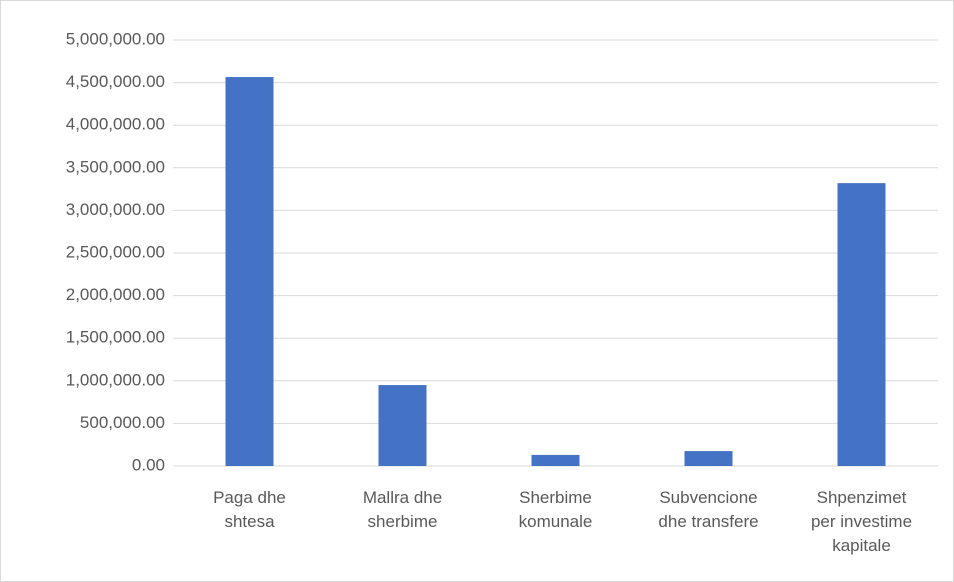 The width and height of the screenshot is (954, 582). I want to click on x-tick-label: Subvencione dhe transfere, so click(708, 509).